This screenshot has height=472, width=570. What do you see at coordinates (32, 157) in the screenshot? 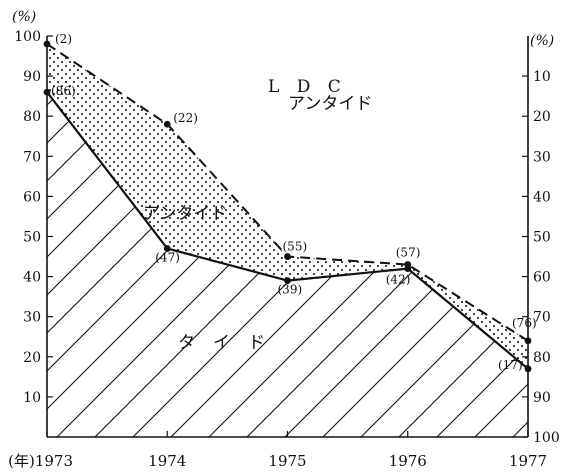
I see `left-tick-label: 70` at bounding box center [32, 157].